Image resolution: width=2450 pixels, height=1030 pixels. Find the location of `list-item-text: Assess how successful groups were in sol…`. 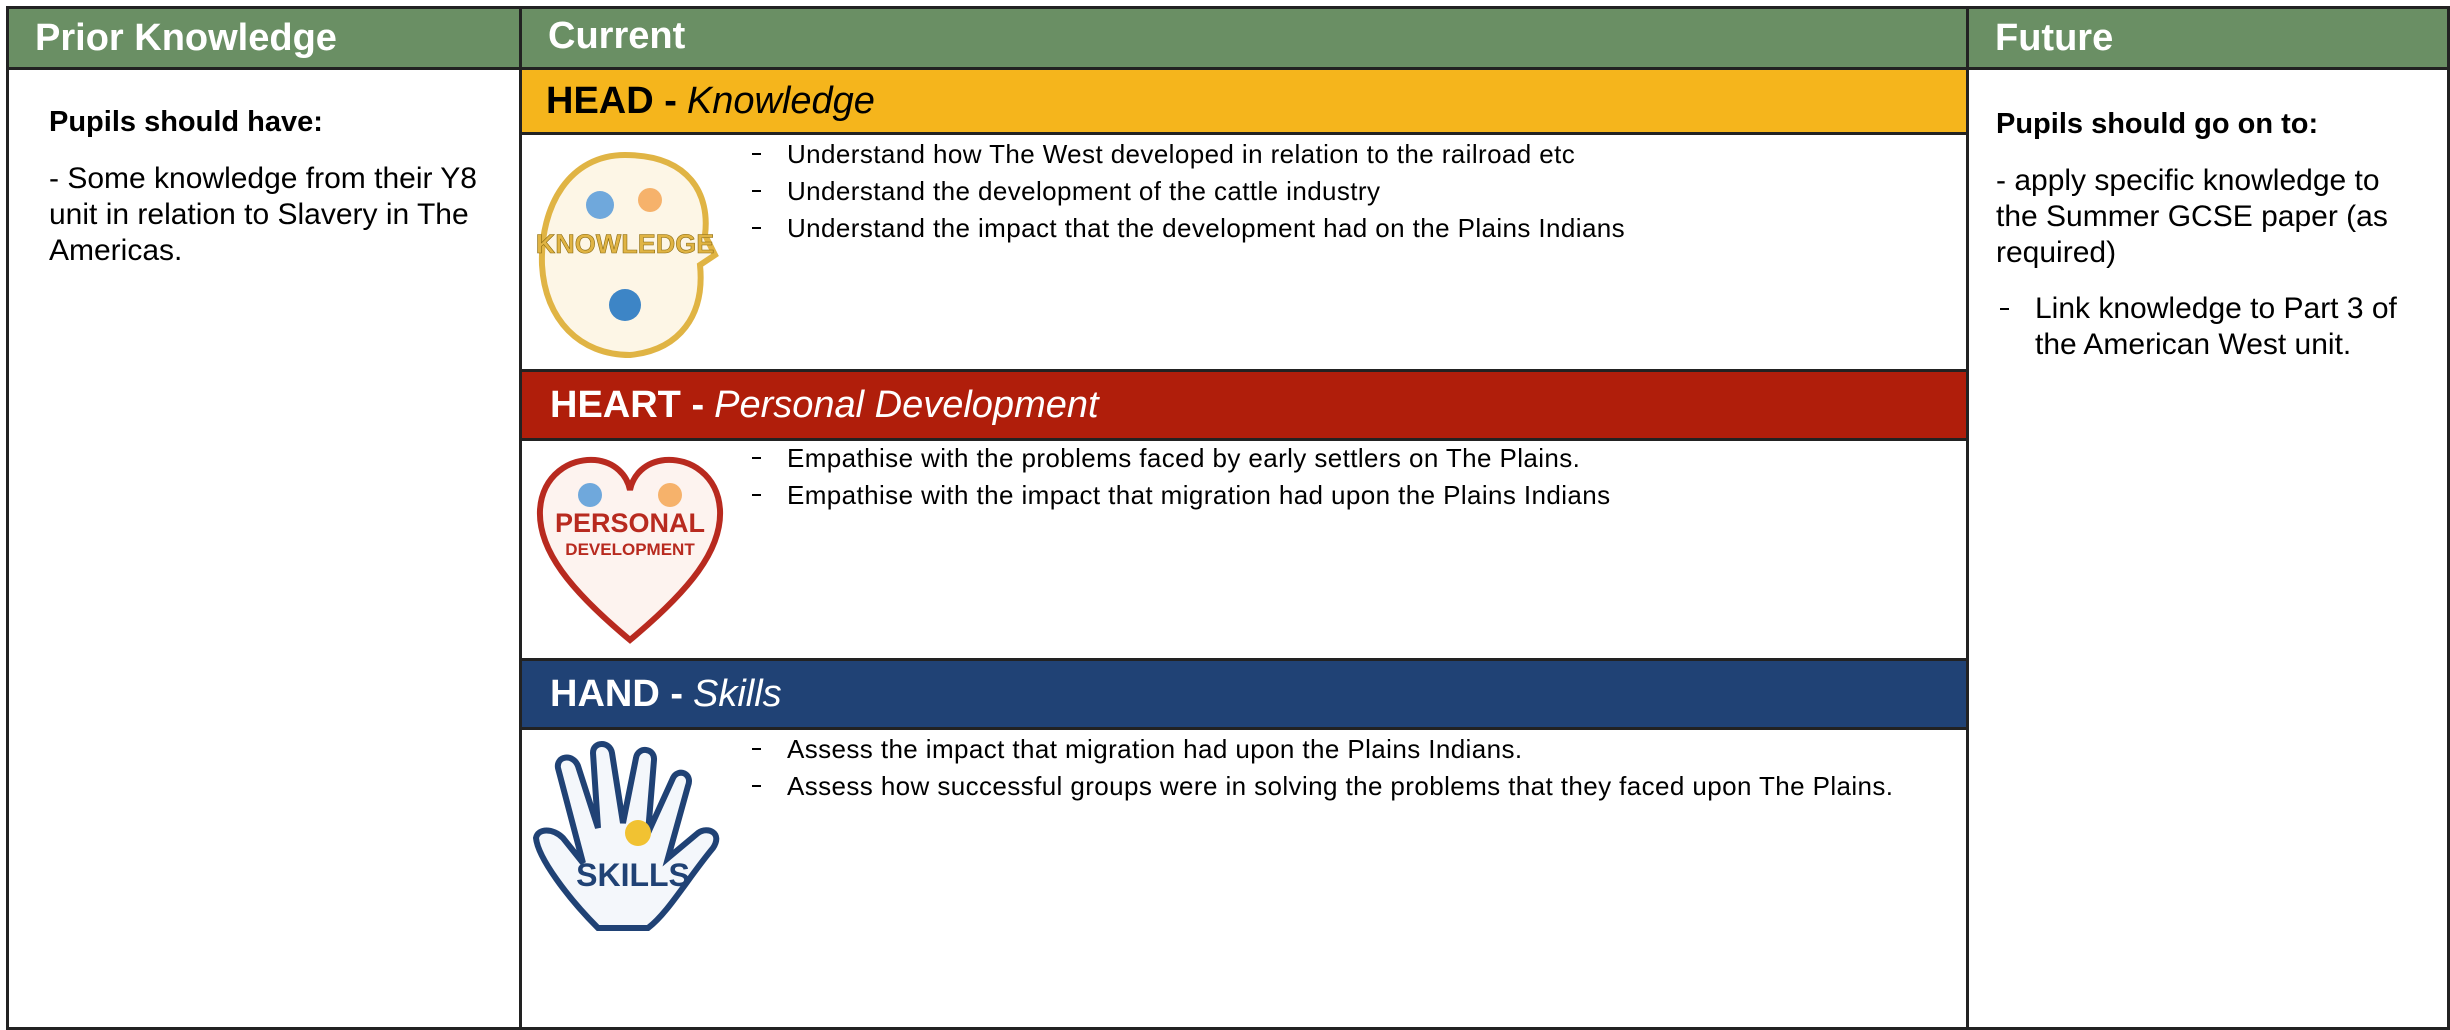

list-item-text: Assess how successful groups were in sol… is located at coordinates (1340, 786).